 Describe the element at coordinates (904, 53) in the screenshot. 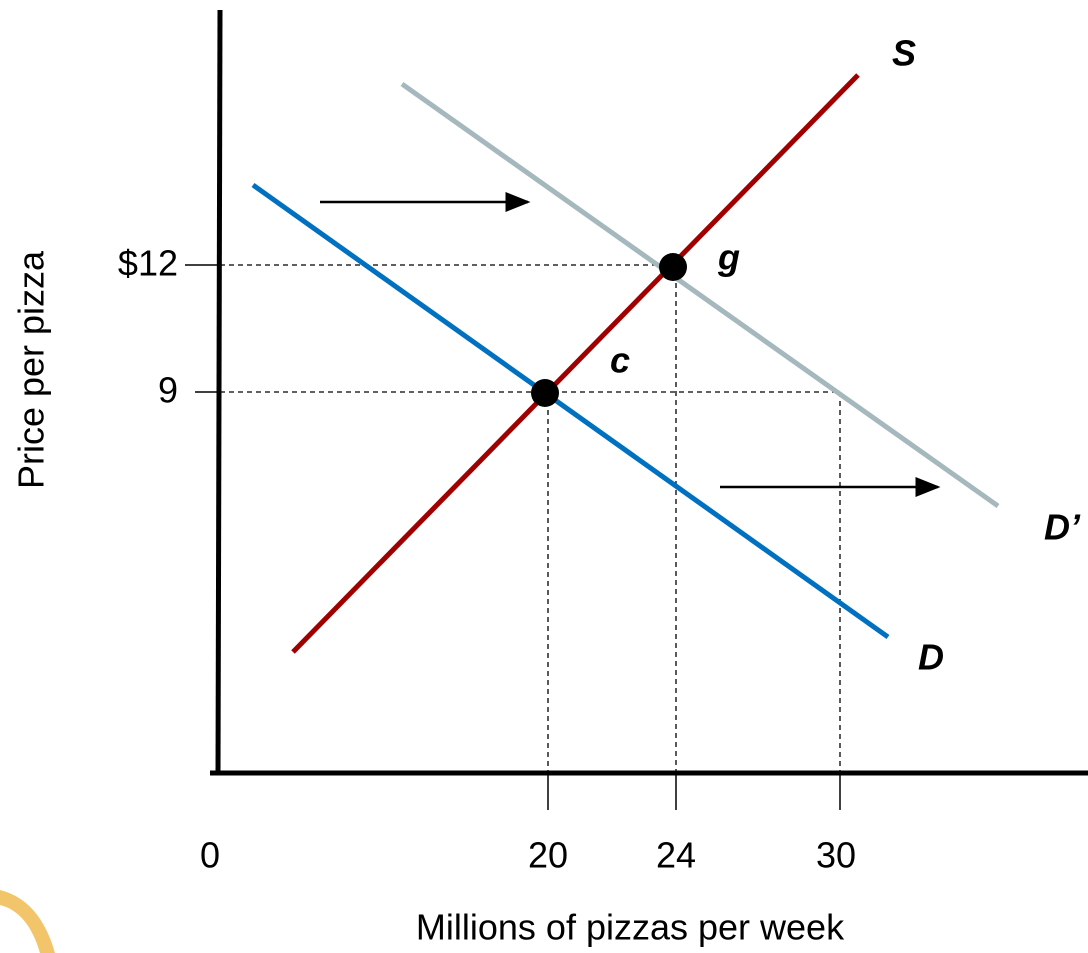

I see `curve-label: S` at that location.